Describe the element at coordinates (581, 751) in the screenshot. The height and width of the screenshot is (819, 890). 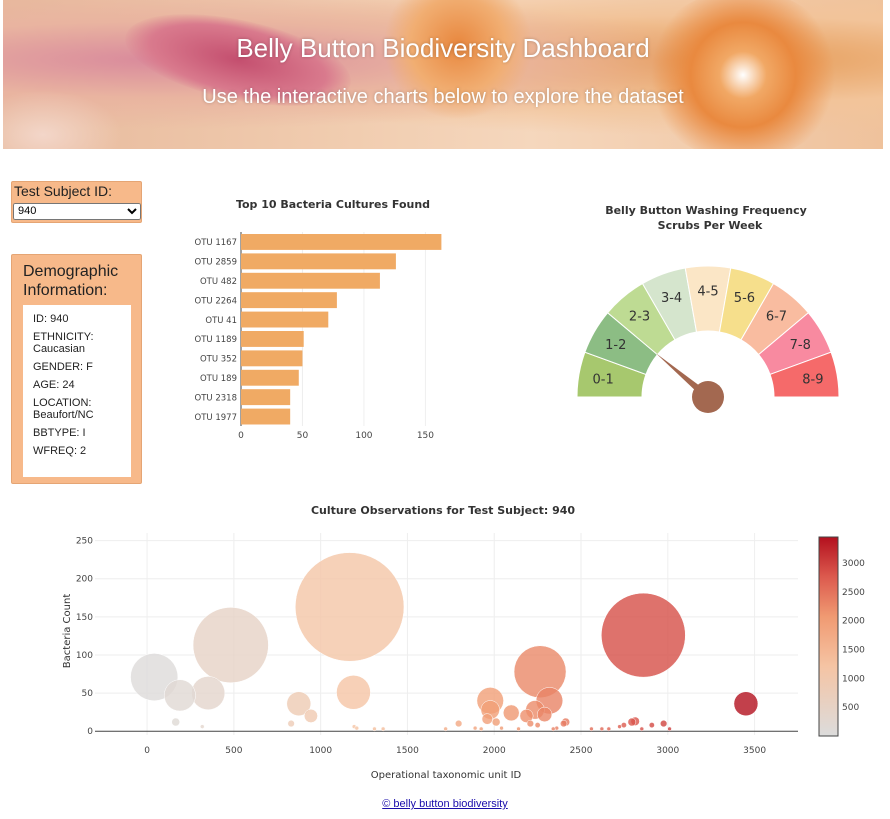
I see `bubble-x-tick: 2500` at that location.